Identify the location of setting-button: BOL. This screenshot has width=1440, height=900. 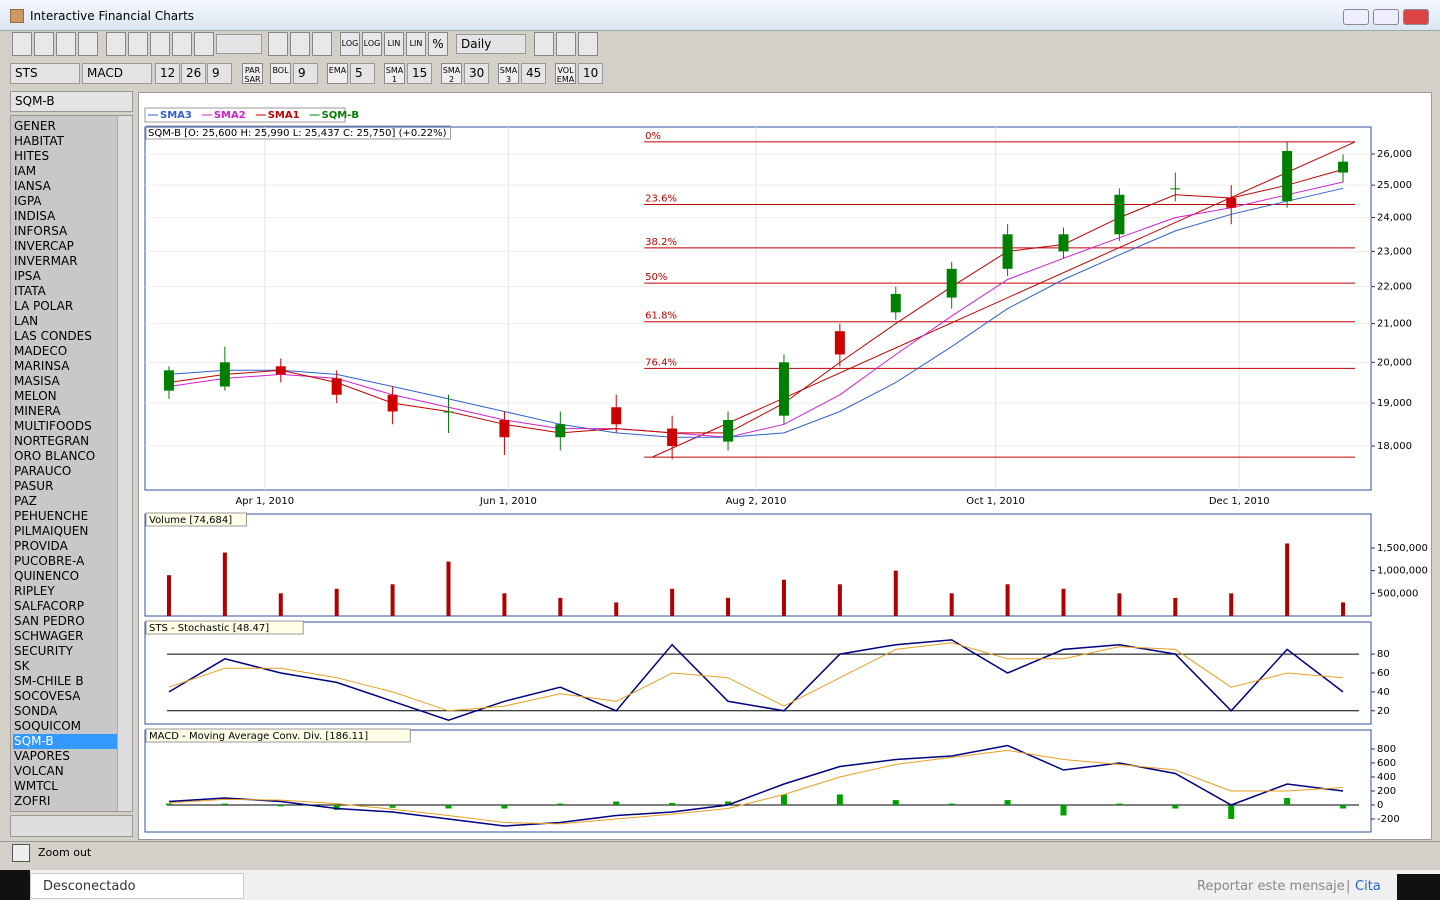
(280, 73).